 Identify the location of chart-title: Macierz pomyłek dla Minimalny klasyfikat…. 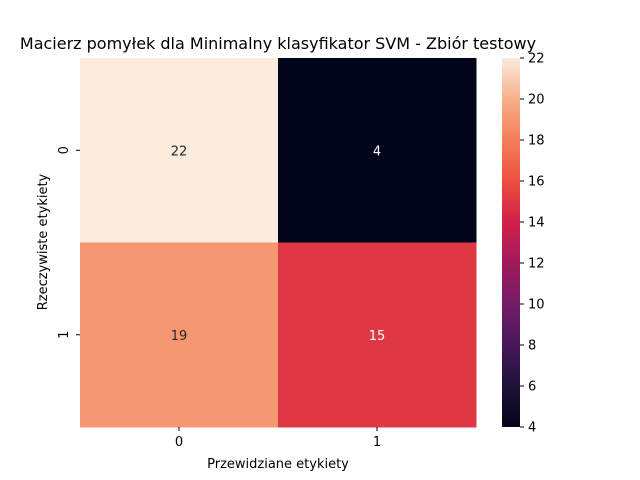
(278, 43).